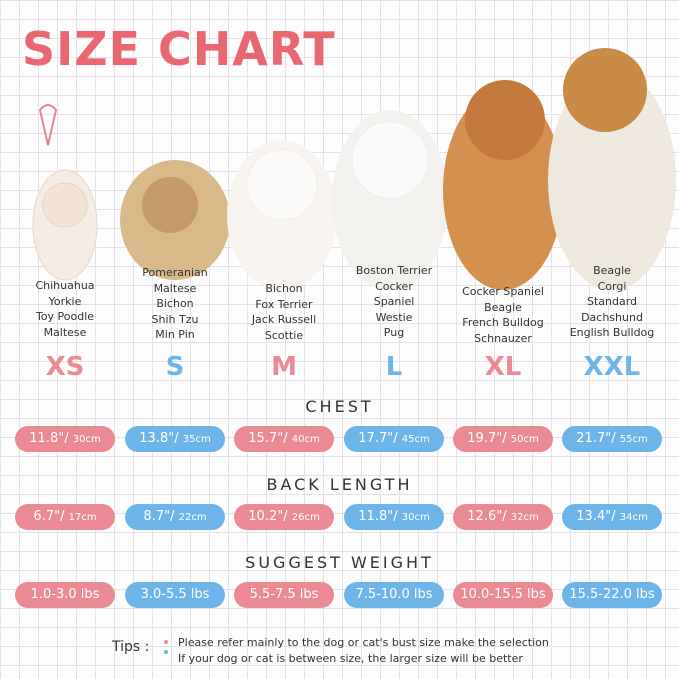 This screenshot has width=679, height=679. Describe the element at coordinates (633, 517) in the screenshot. I see `centimeters: 34cm` at that location.